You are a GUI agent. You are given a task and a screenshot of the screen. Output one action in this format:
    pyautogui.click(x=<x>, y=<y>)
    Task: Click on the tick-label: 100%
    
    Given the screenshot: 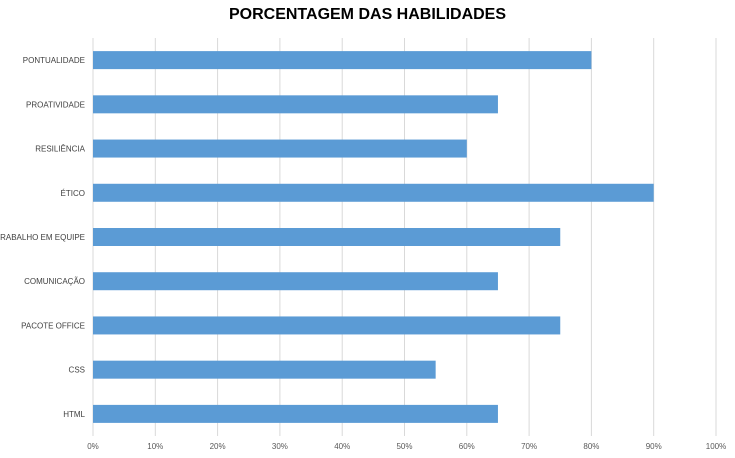 What is the action you would take?
    pyautogui.click(x=716, y=446)
    